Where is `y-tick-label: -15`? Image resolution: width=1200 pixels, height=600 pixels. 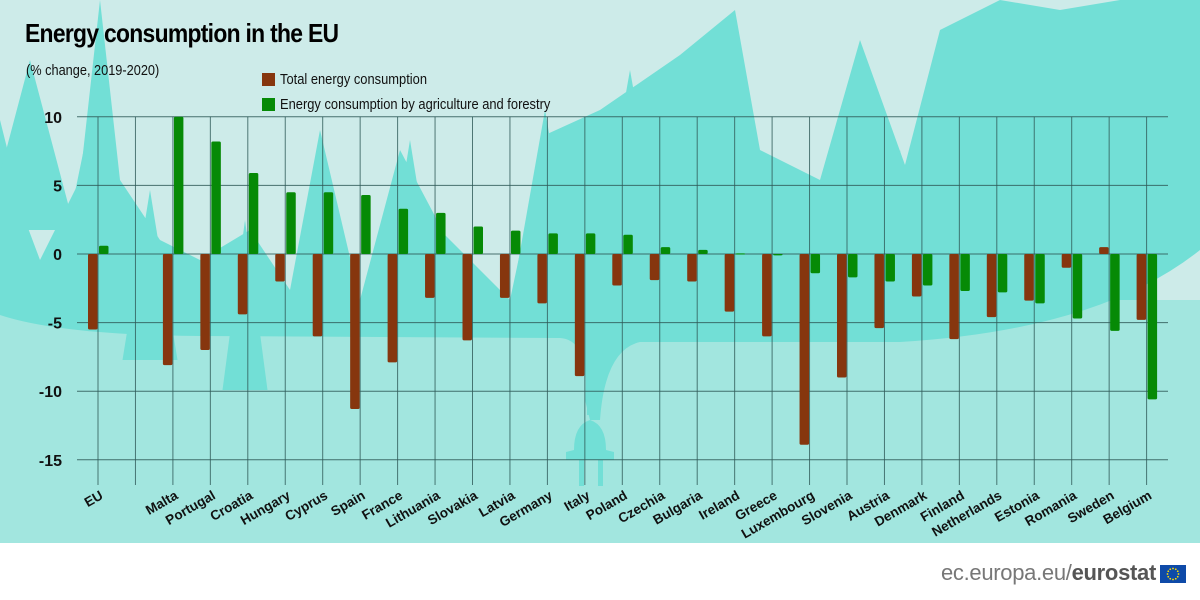 y-tick-label: -15 is located at coordinates (50, 461).